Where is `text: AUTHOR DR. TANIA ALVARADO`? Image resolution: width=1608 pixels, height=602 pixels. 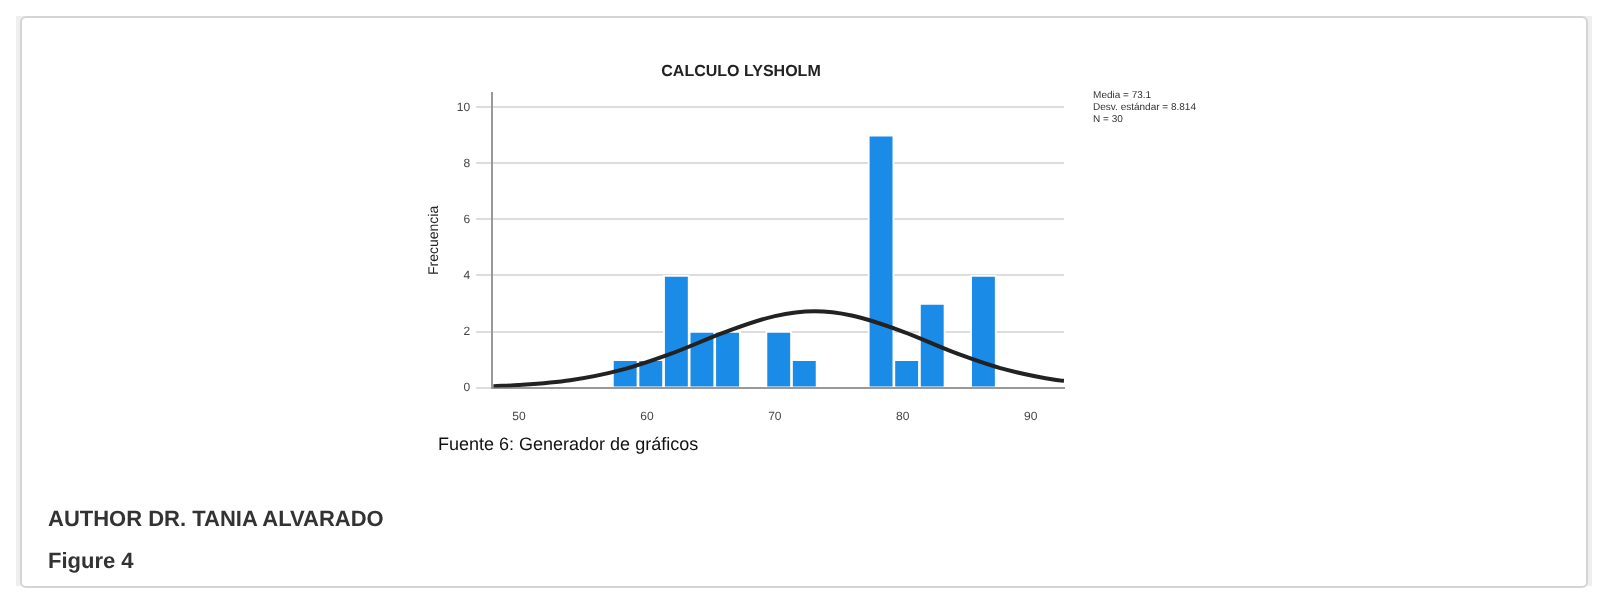
text: AUTHOR DR. TANIA ALVARADO is located at coordinates (216, 520).